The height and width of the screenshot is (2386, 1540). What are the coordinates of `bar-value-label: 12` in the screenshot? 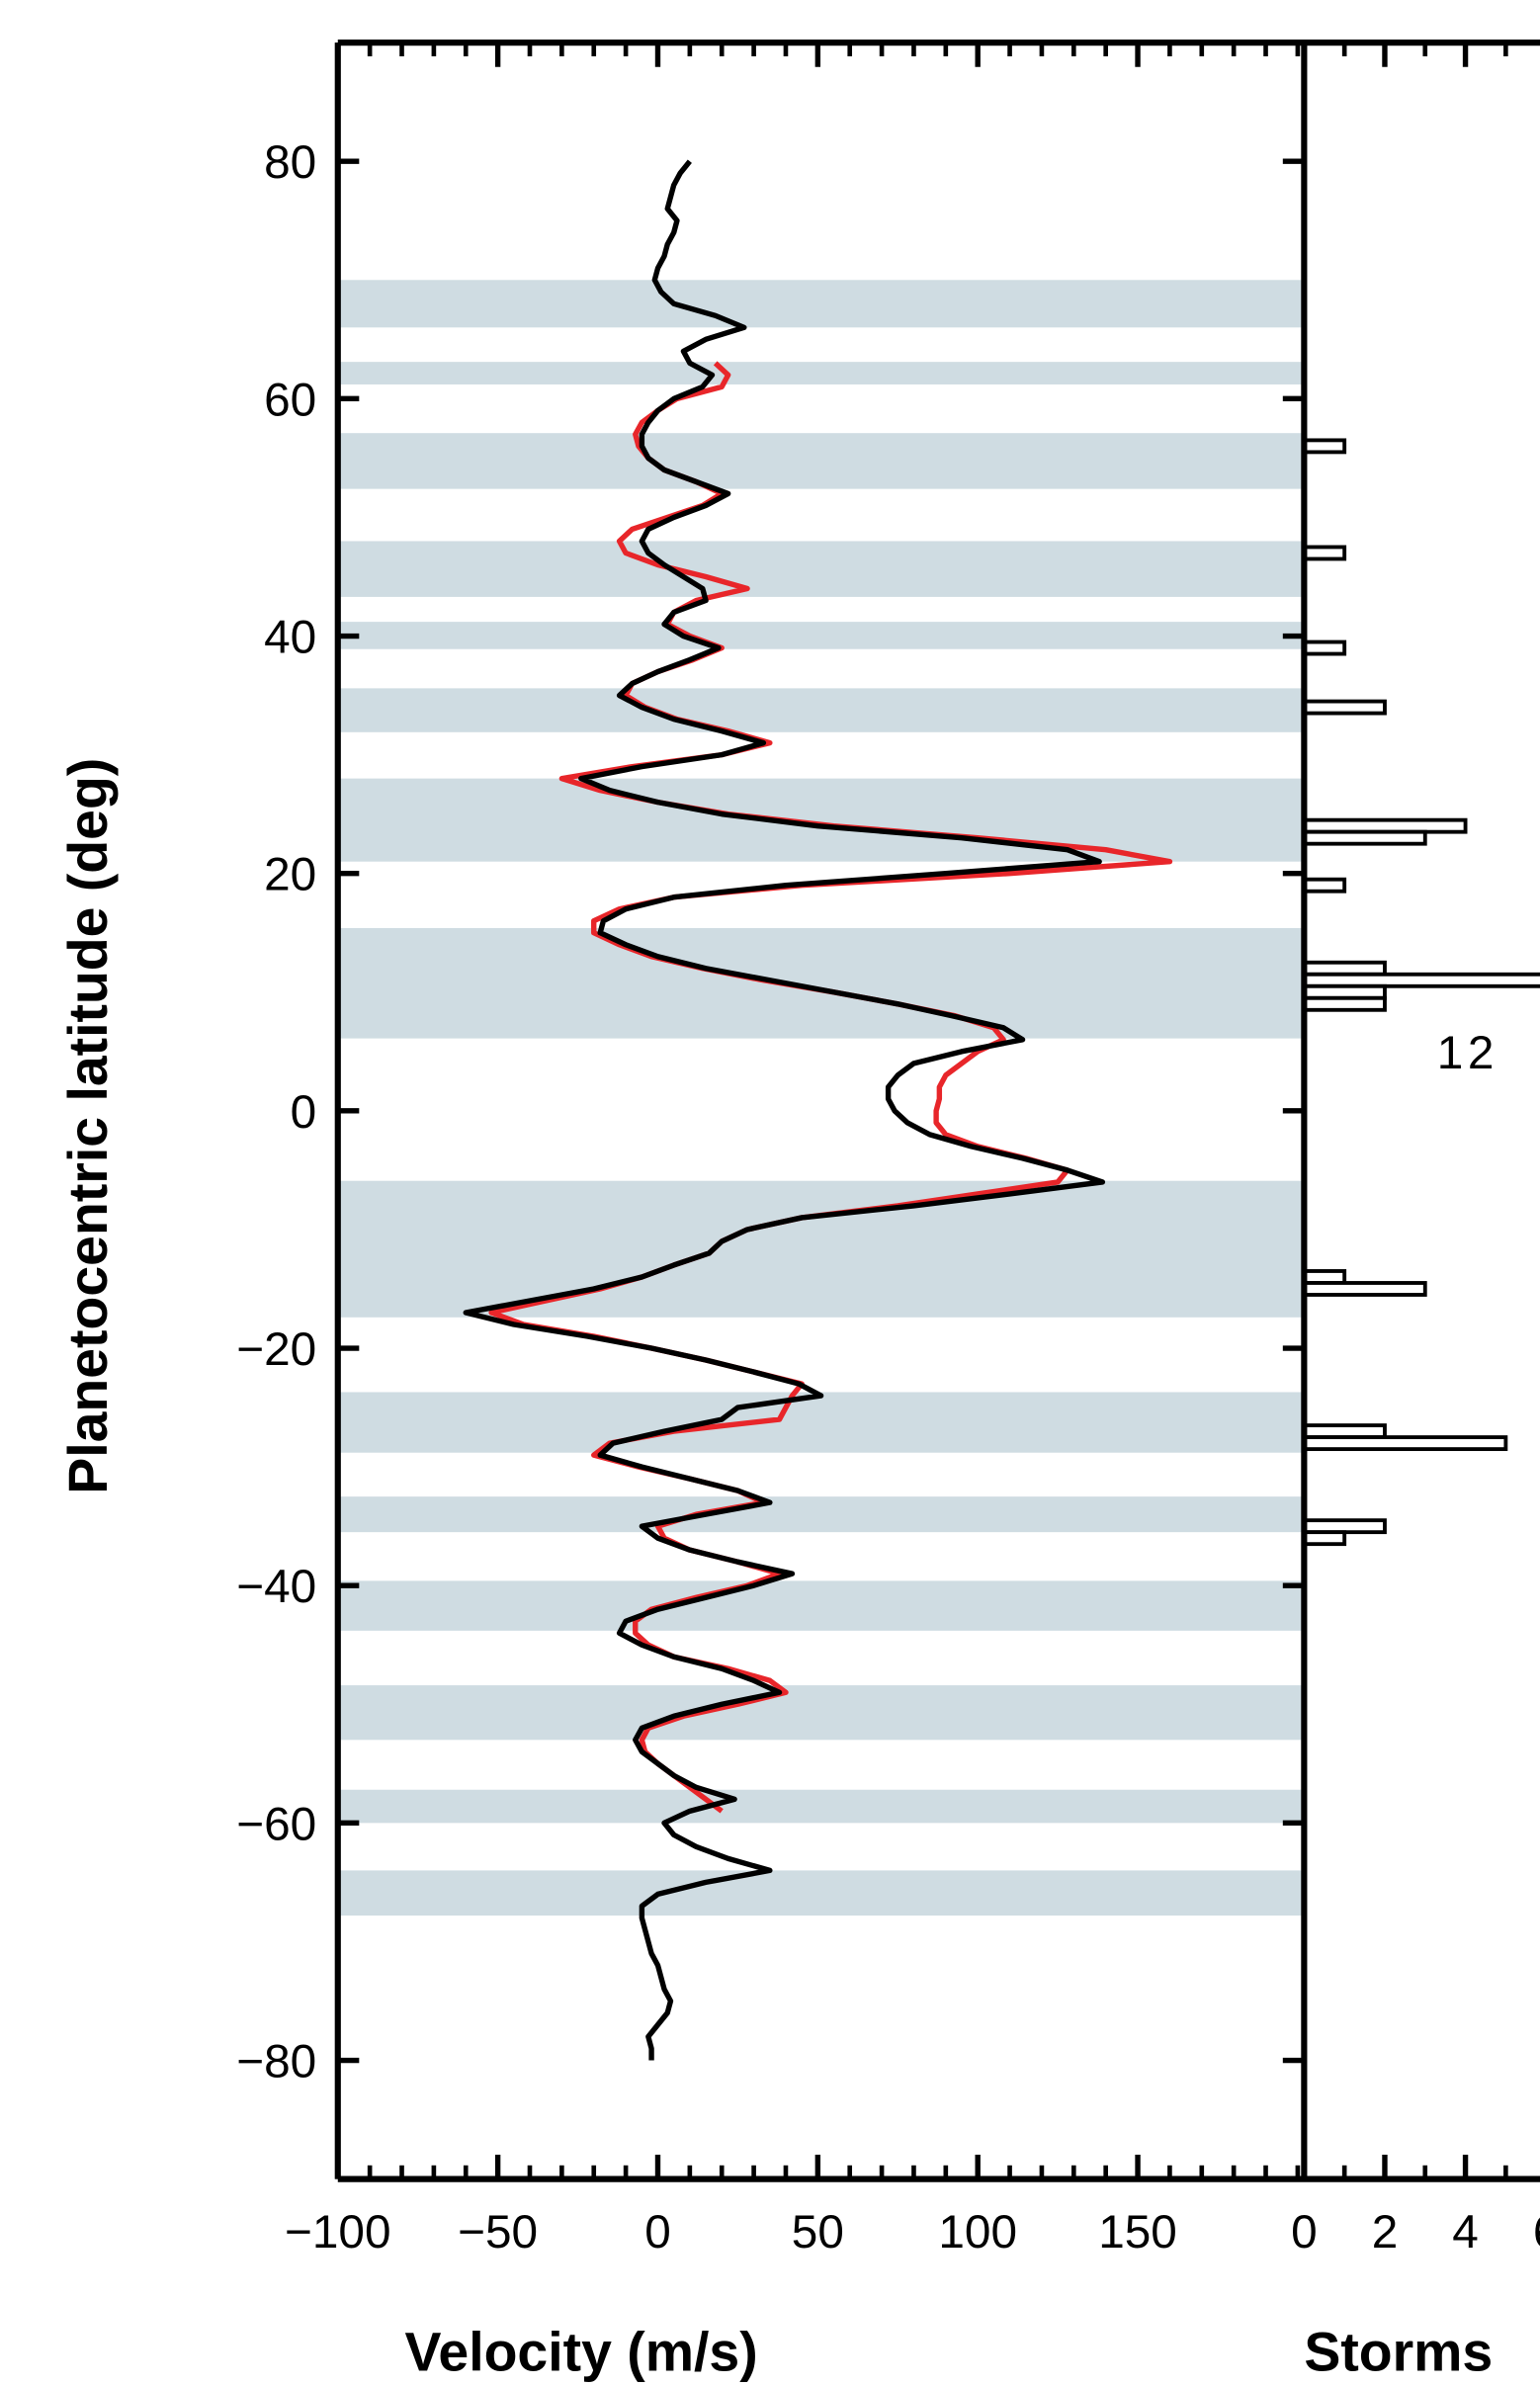 It's located at (1467, 1053).